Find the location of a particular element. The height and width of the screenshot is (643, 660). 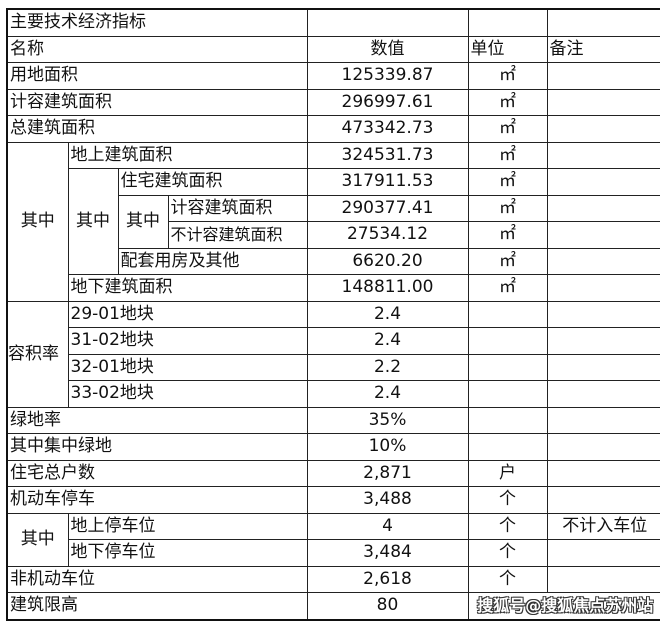

row-value: 4 is located at coordinates (387, 526).